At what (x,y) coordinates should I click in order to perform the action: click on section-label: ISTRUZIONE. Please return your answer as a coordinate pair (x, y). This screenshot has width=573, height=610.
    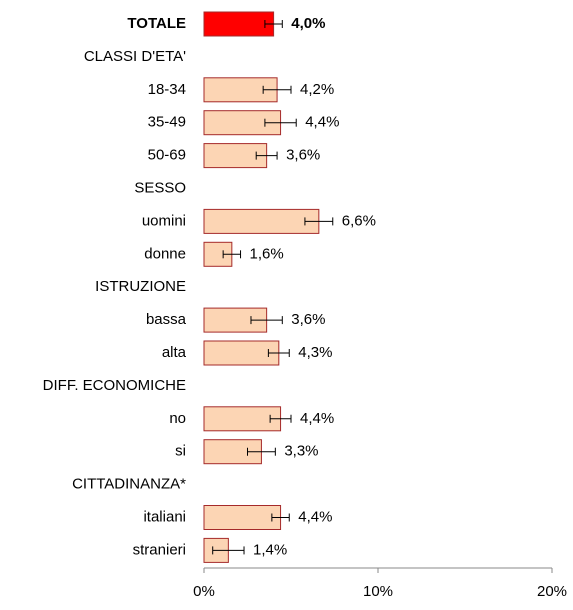
    Looking at the image, I should click on (140, 286).